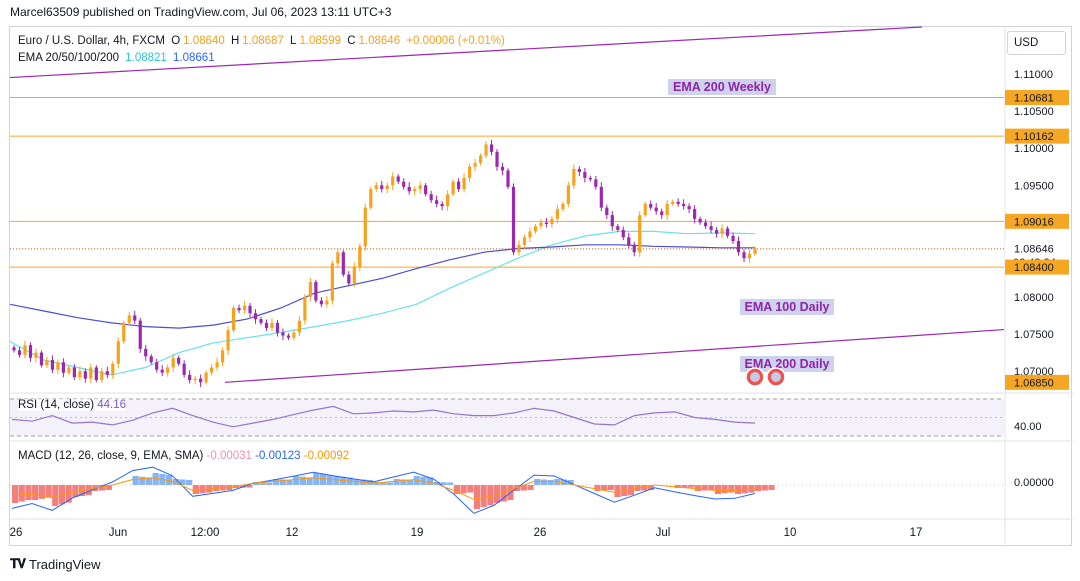 The height and width of the screenshot is (581, 1080). I want to click on time-tick: 19, so click(417, 533).